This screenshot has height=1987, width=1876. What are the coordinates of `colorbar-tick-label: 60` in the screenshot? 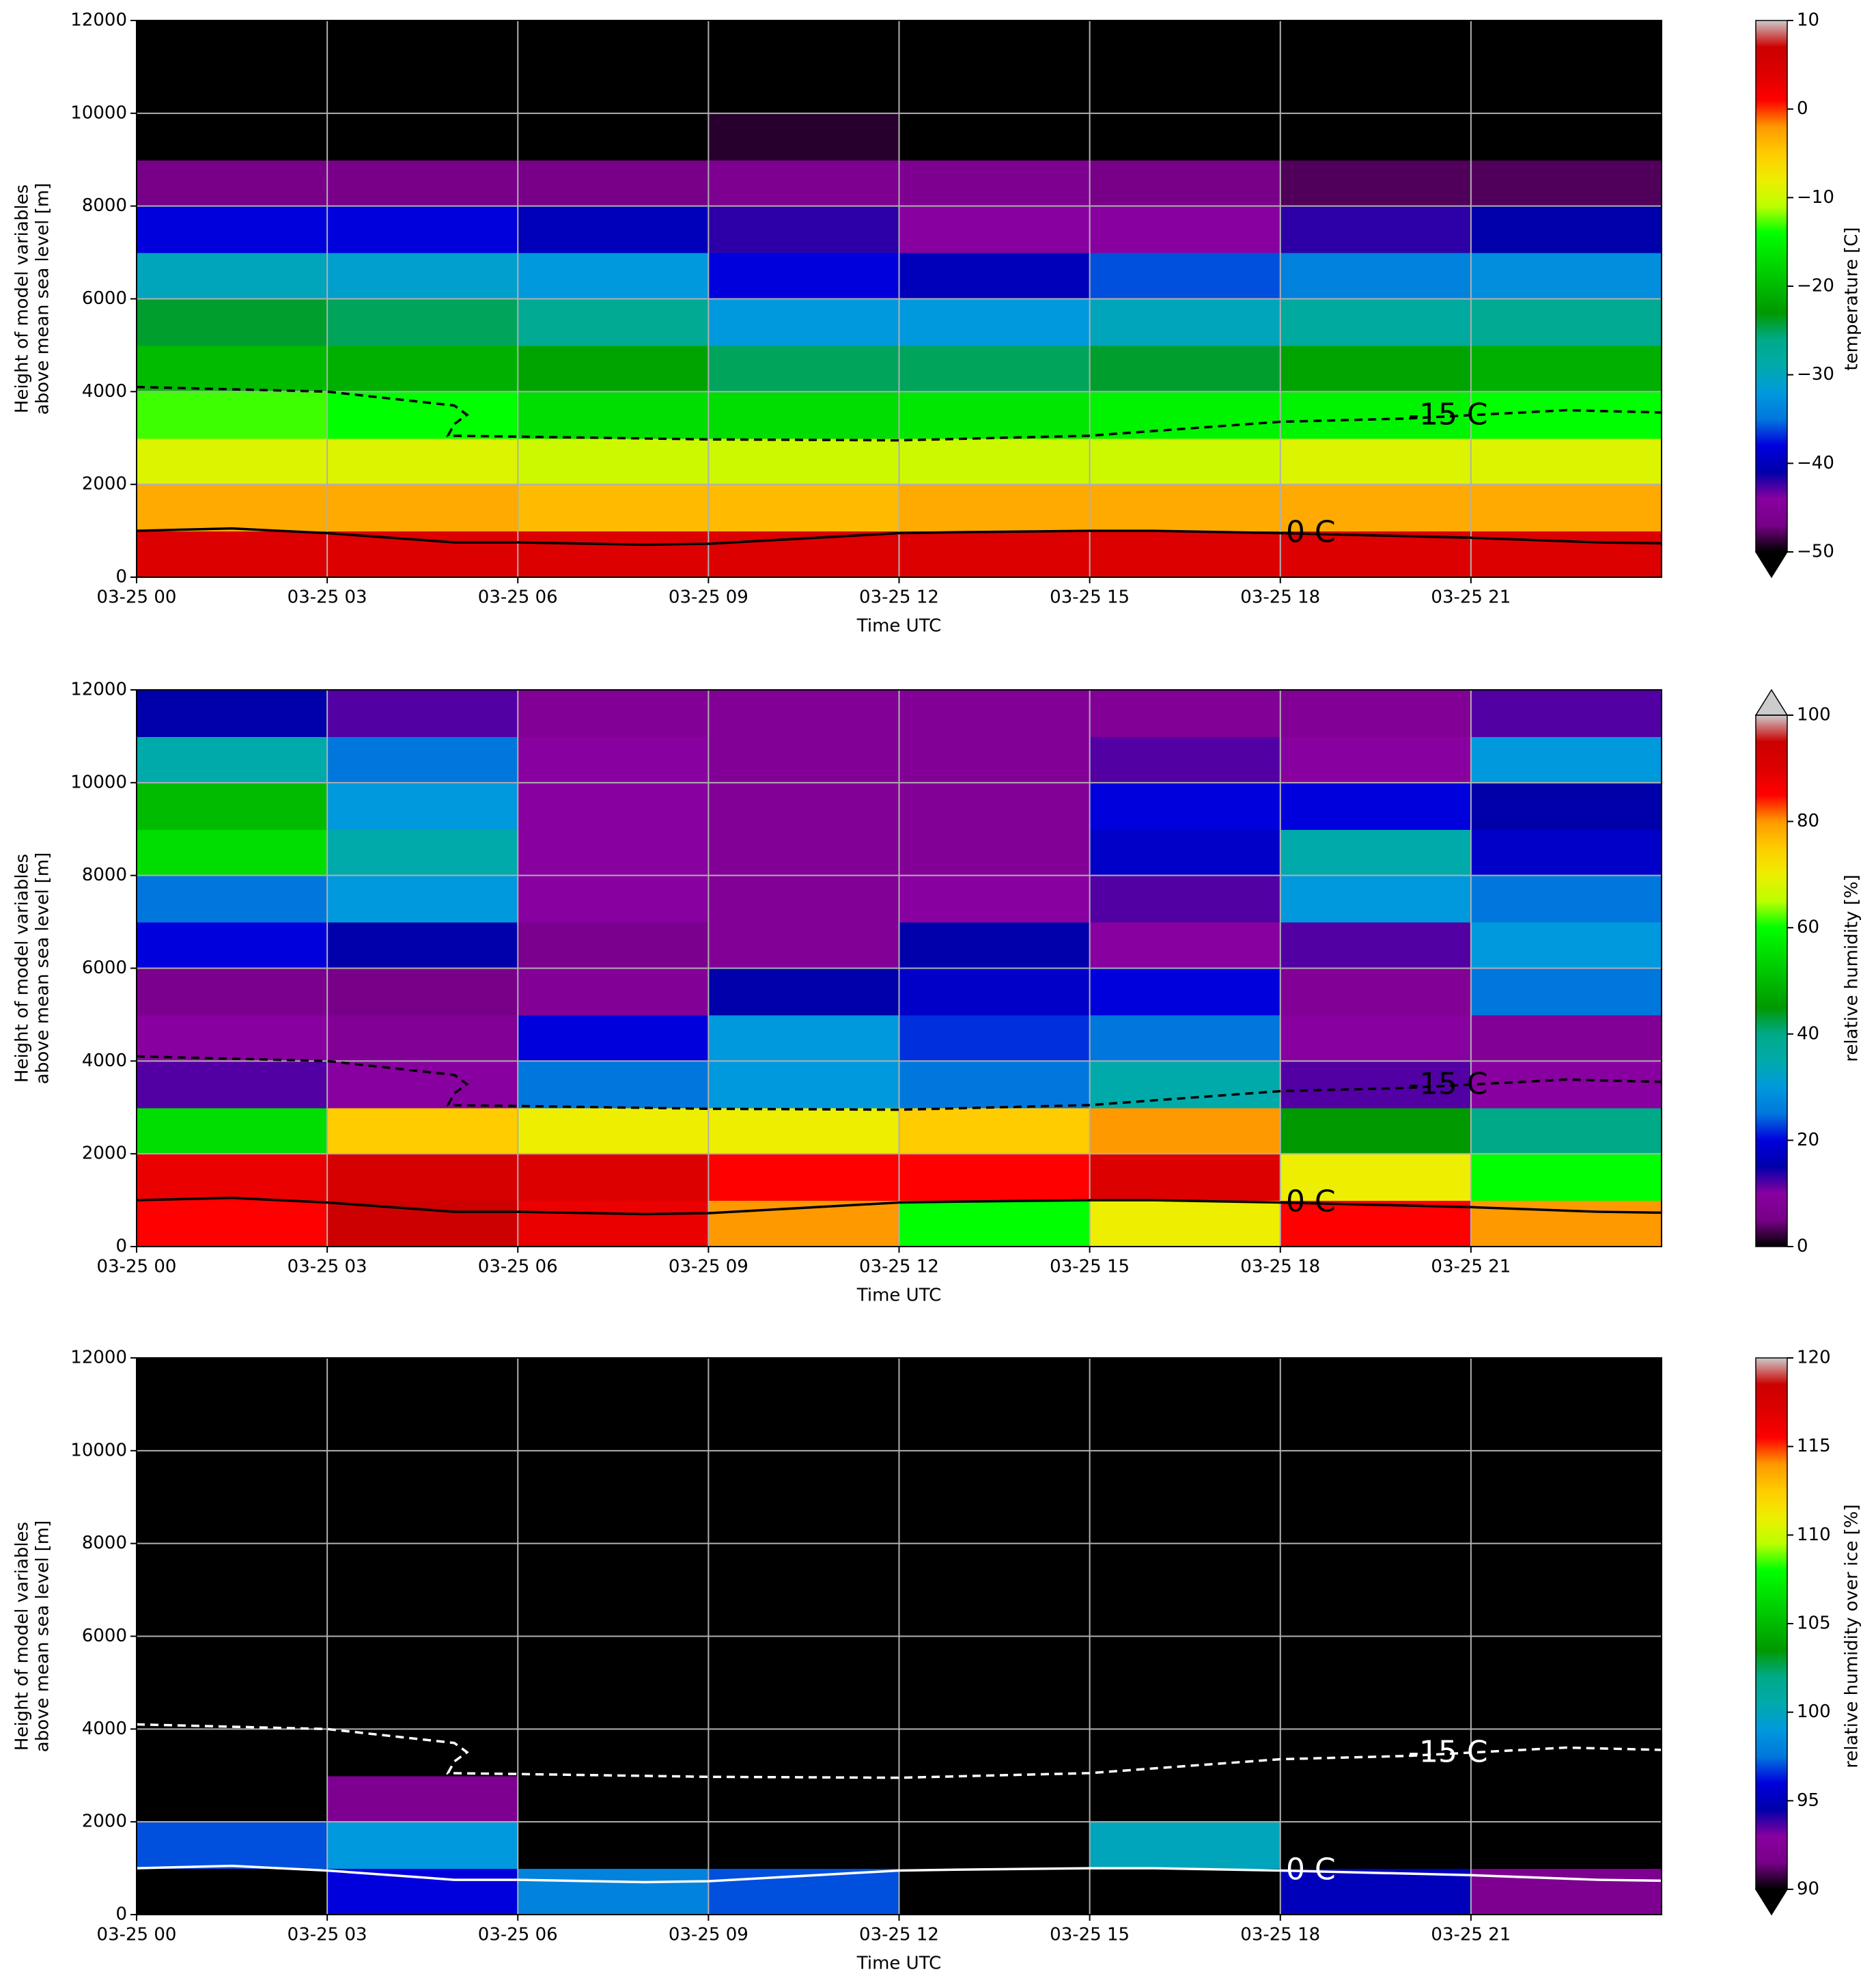 It's located at (1808, 927).